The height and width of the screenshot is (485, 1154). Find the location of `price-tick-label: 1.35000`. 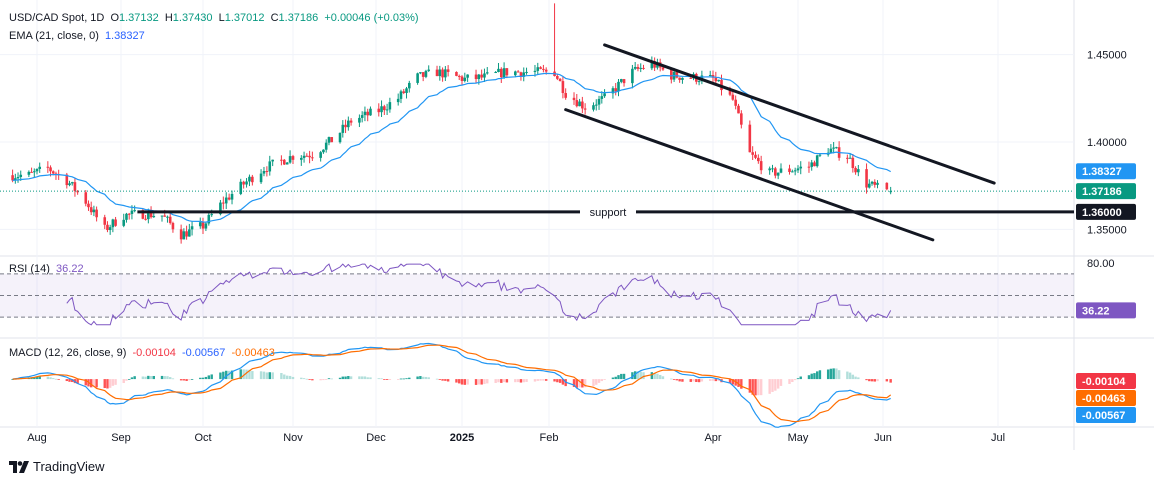

price-tick-label: 1.35000 is located at coordinates (1107, 230).